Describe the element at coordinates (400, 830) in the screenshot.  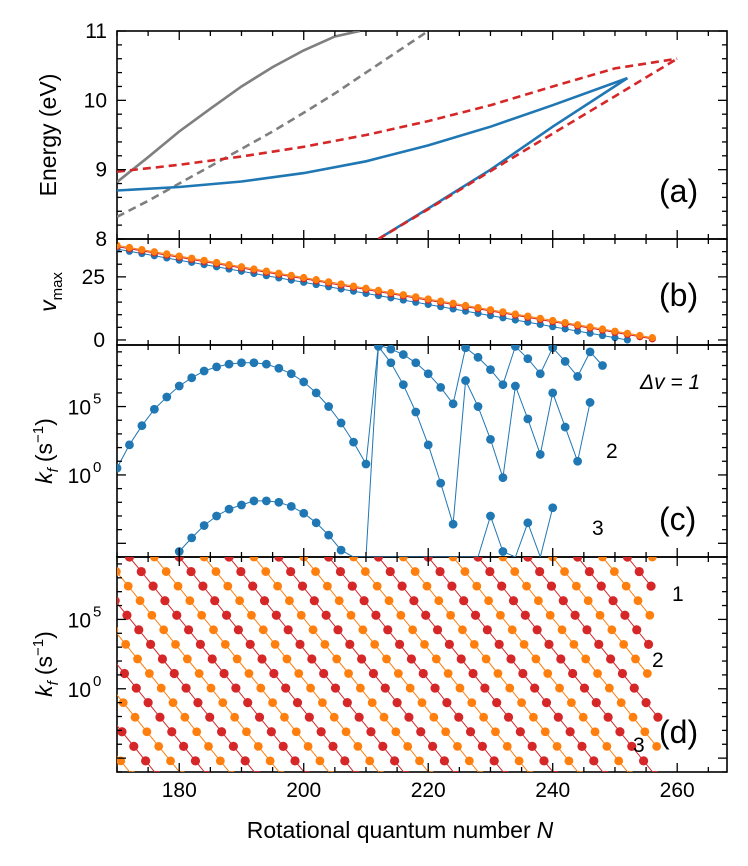
I see `x-axis-label: Rotational quantum number N` at that location.